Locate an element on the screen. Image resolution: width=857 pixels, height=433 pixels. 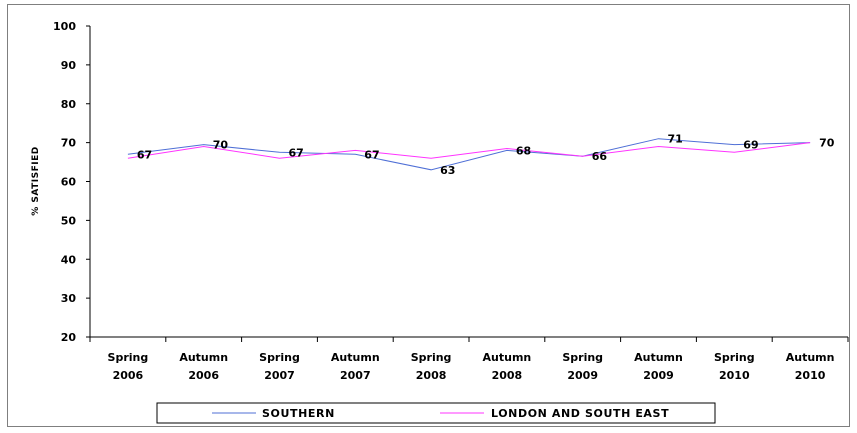
data-label: 63 is located at coordinates (447, 170).